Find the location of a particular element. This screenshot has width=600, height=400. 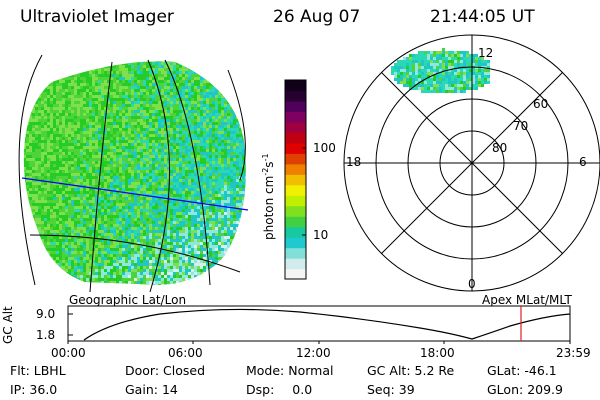

colorbar-label-100: 100 is located at coordinates (324, 148).